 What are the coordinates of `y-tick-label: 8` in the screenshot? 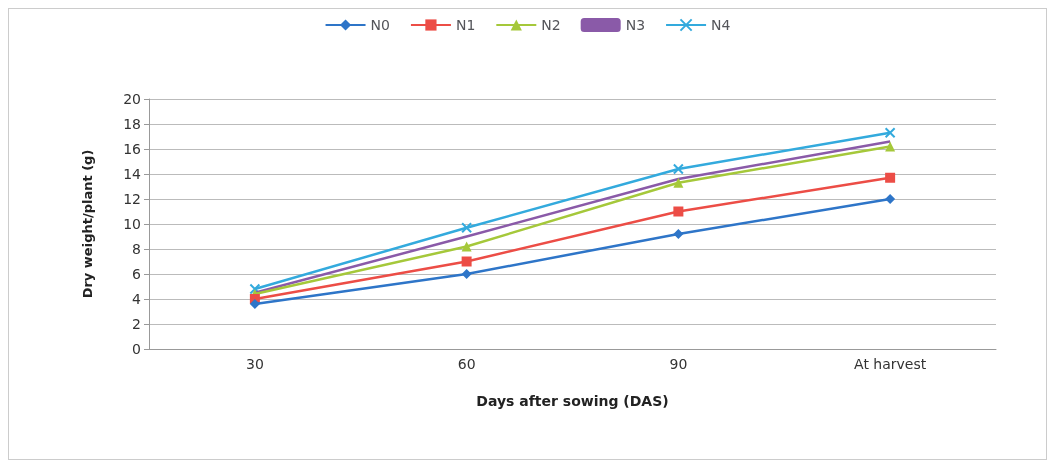 It's located at (136, 249).